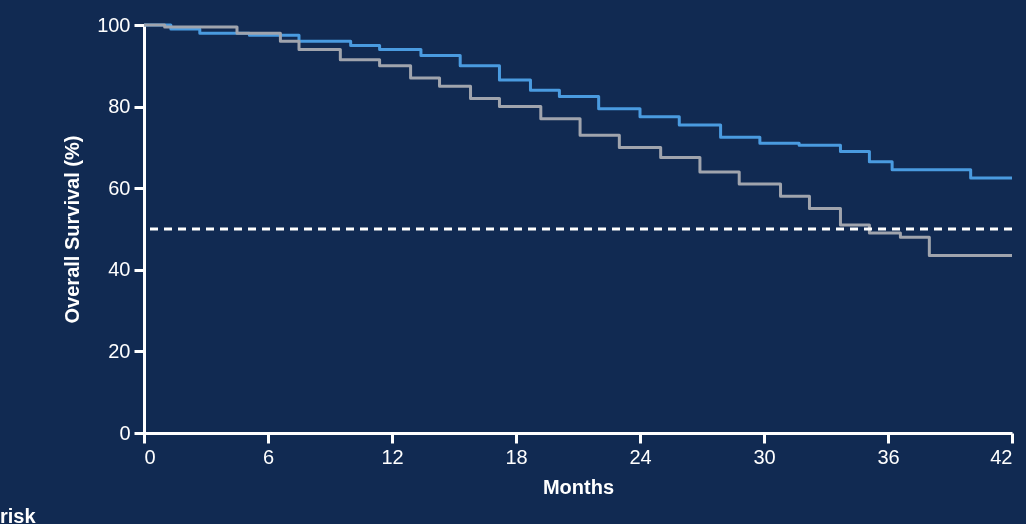  I want to click on y-tick-label: 0, so click(125, 432).